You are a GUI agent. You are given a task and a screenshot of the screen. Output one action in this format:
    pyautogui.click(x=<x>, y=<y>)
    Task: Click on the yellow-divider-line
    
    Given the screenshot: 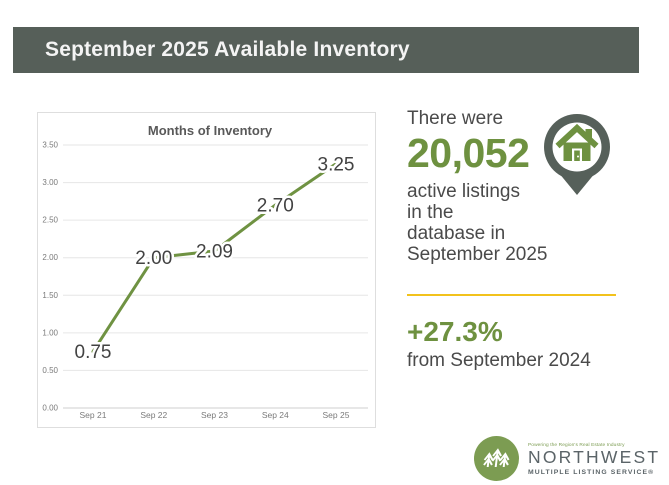 What is the action you would take?
    pyautogui.click(x=511, y=295)
    